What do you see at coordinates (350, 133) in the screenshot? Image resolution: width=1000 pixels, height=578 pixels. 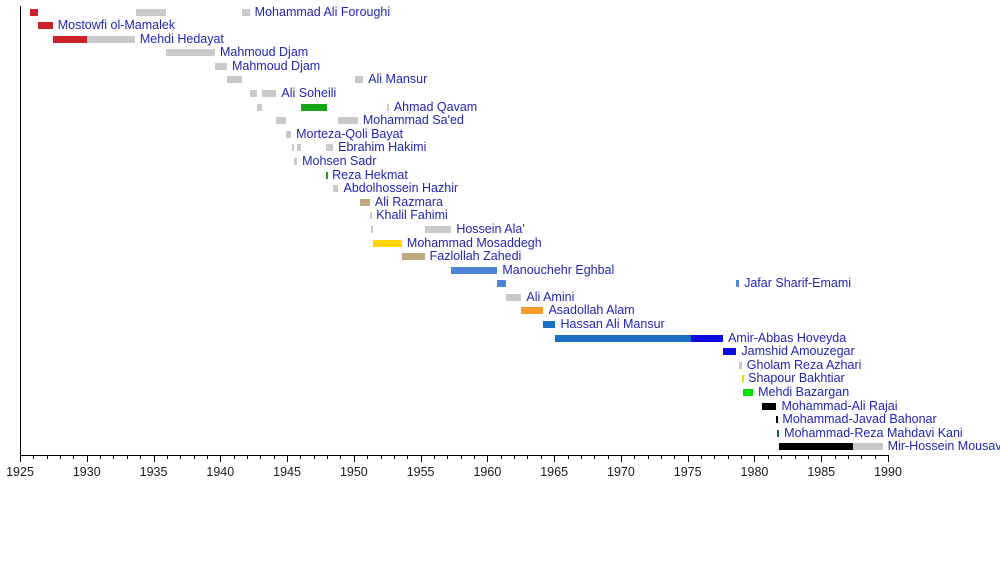 I see `pm-name-label: Morteza-Qoli Bayat` at bounding box center [350, 133].